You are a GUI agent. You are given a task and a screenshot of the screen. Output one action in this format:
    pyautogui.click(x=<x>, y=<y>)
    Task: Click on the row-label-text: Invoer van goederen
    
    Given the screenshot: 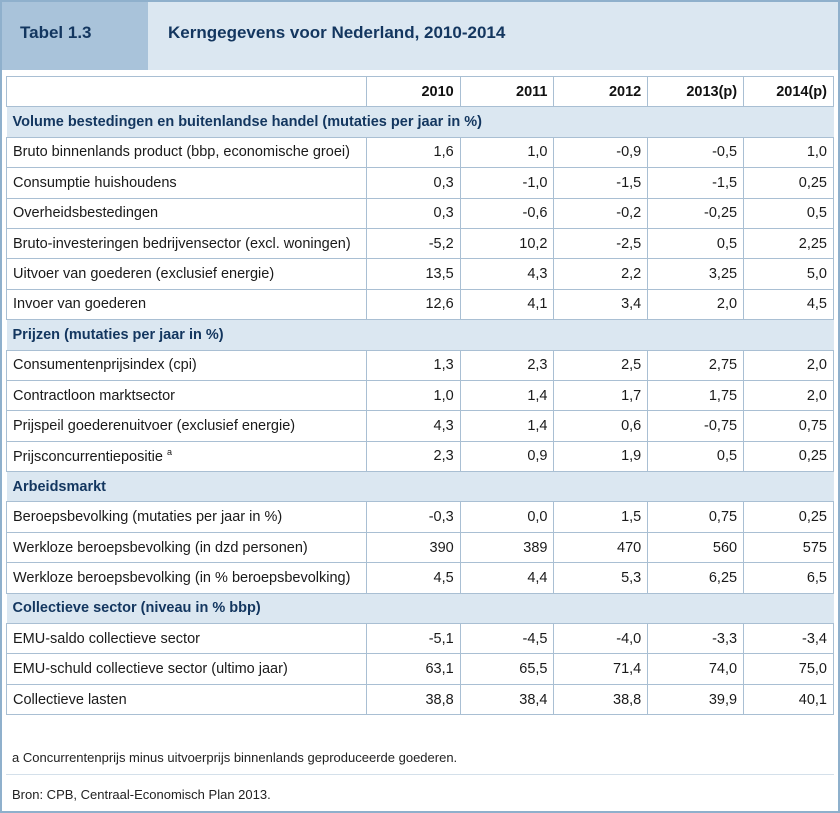 What is the action you would take?
    pyautogui.click(x=80, y=304)
    